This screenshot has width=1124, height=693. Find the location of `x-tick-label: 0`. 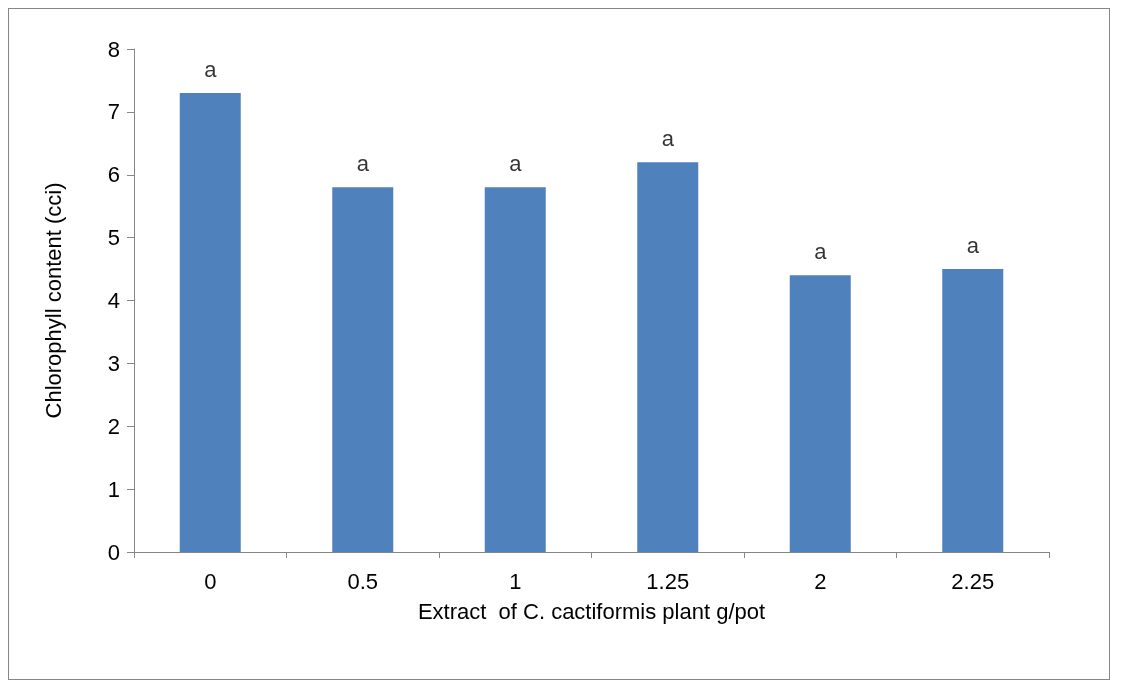

x-tick-label: 0 is located at coordinates (210, 581).